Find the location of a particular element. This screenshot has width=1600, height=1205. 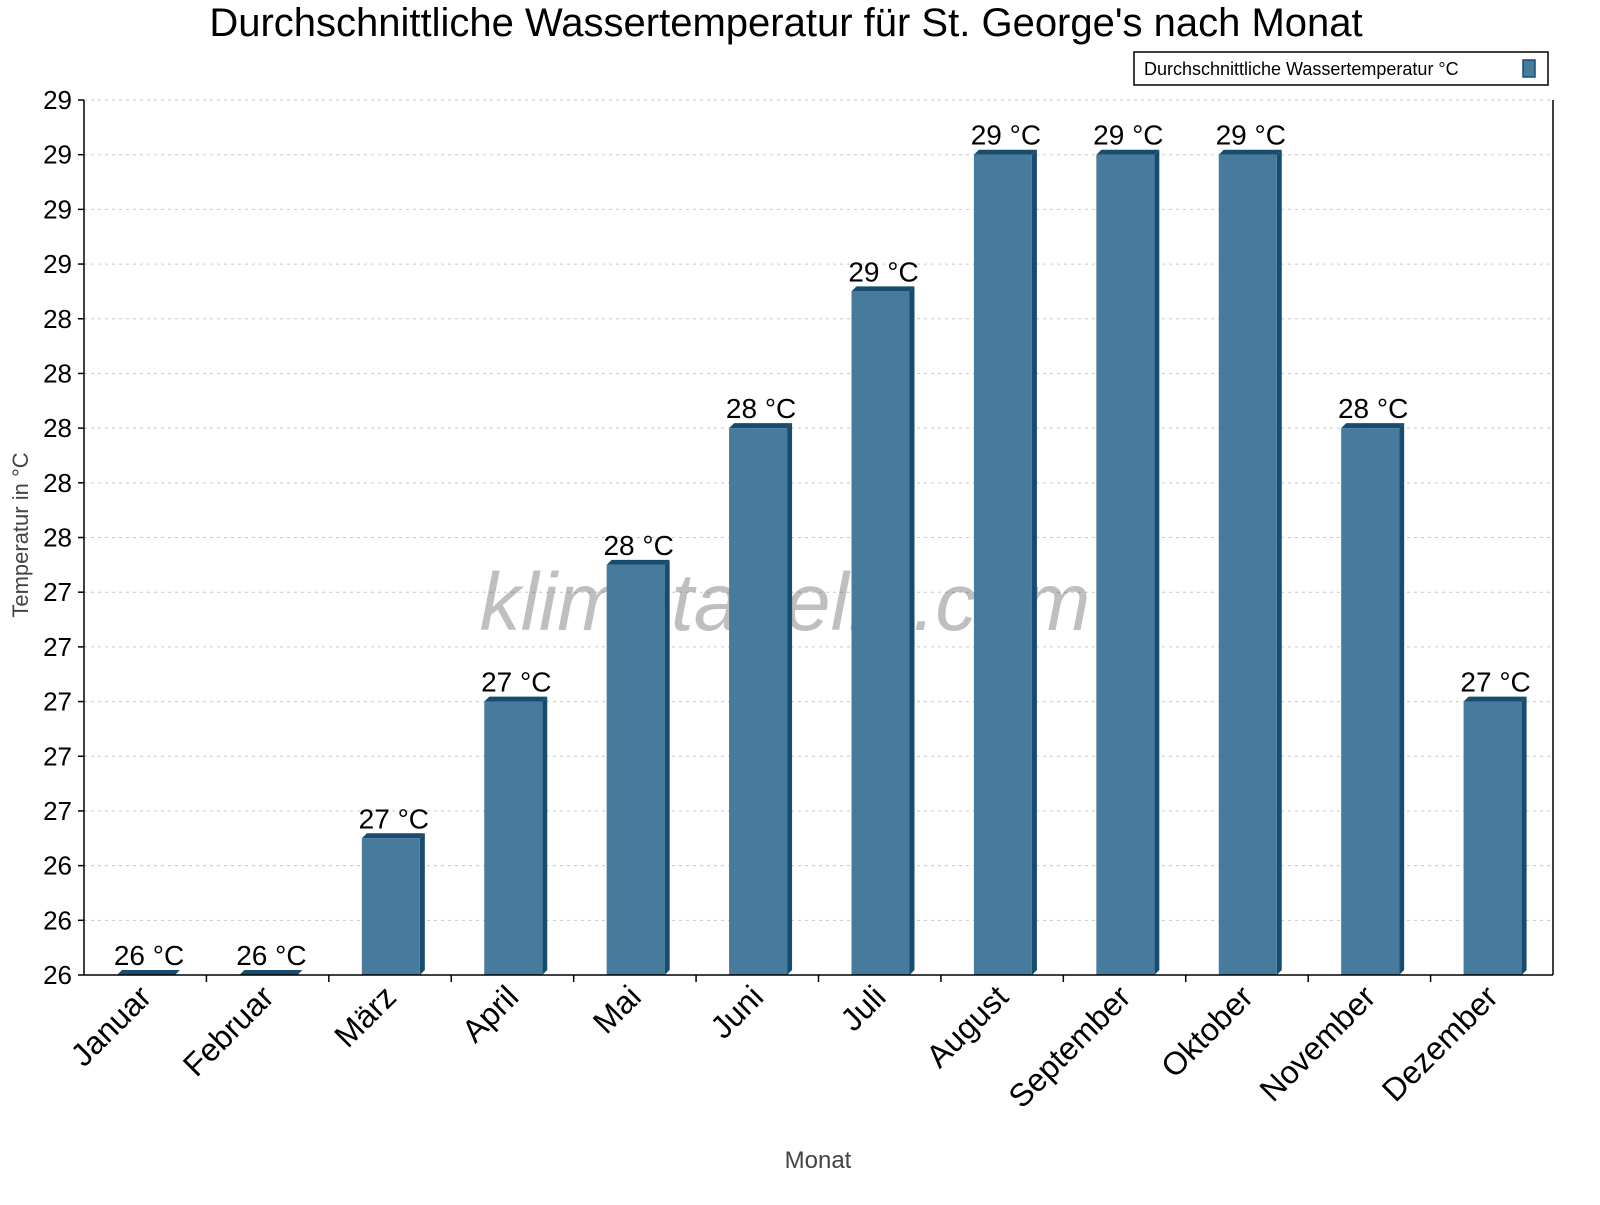

legend-label: Durchschnittliche Wassertemperatur °C is located at coordinates (1301, 69).